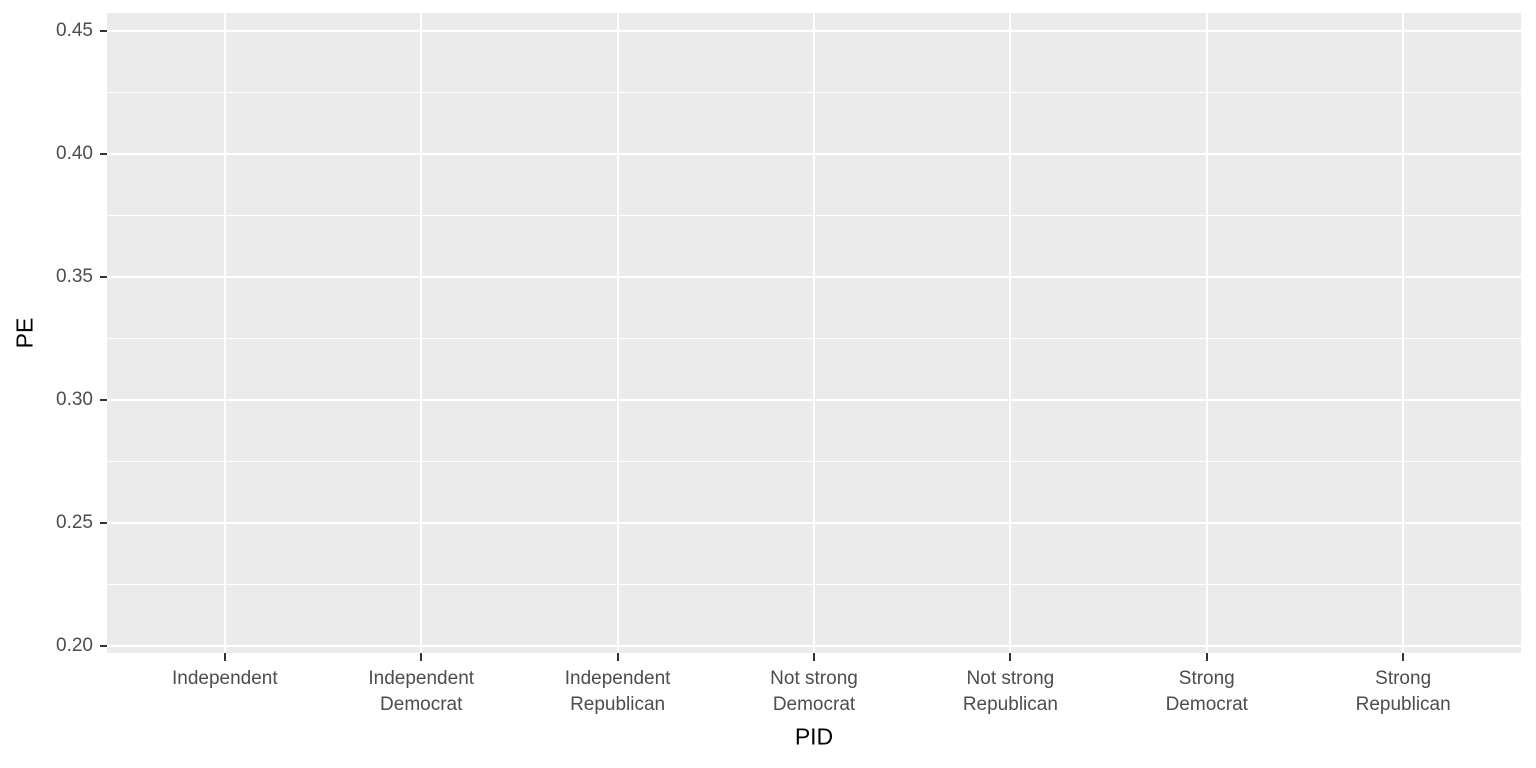 The width and height of the screenshot is (1536, 768). I want to click on y-axis-tick-label: 0.45, so click(74, 30).